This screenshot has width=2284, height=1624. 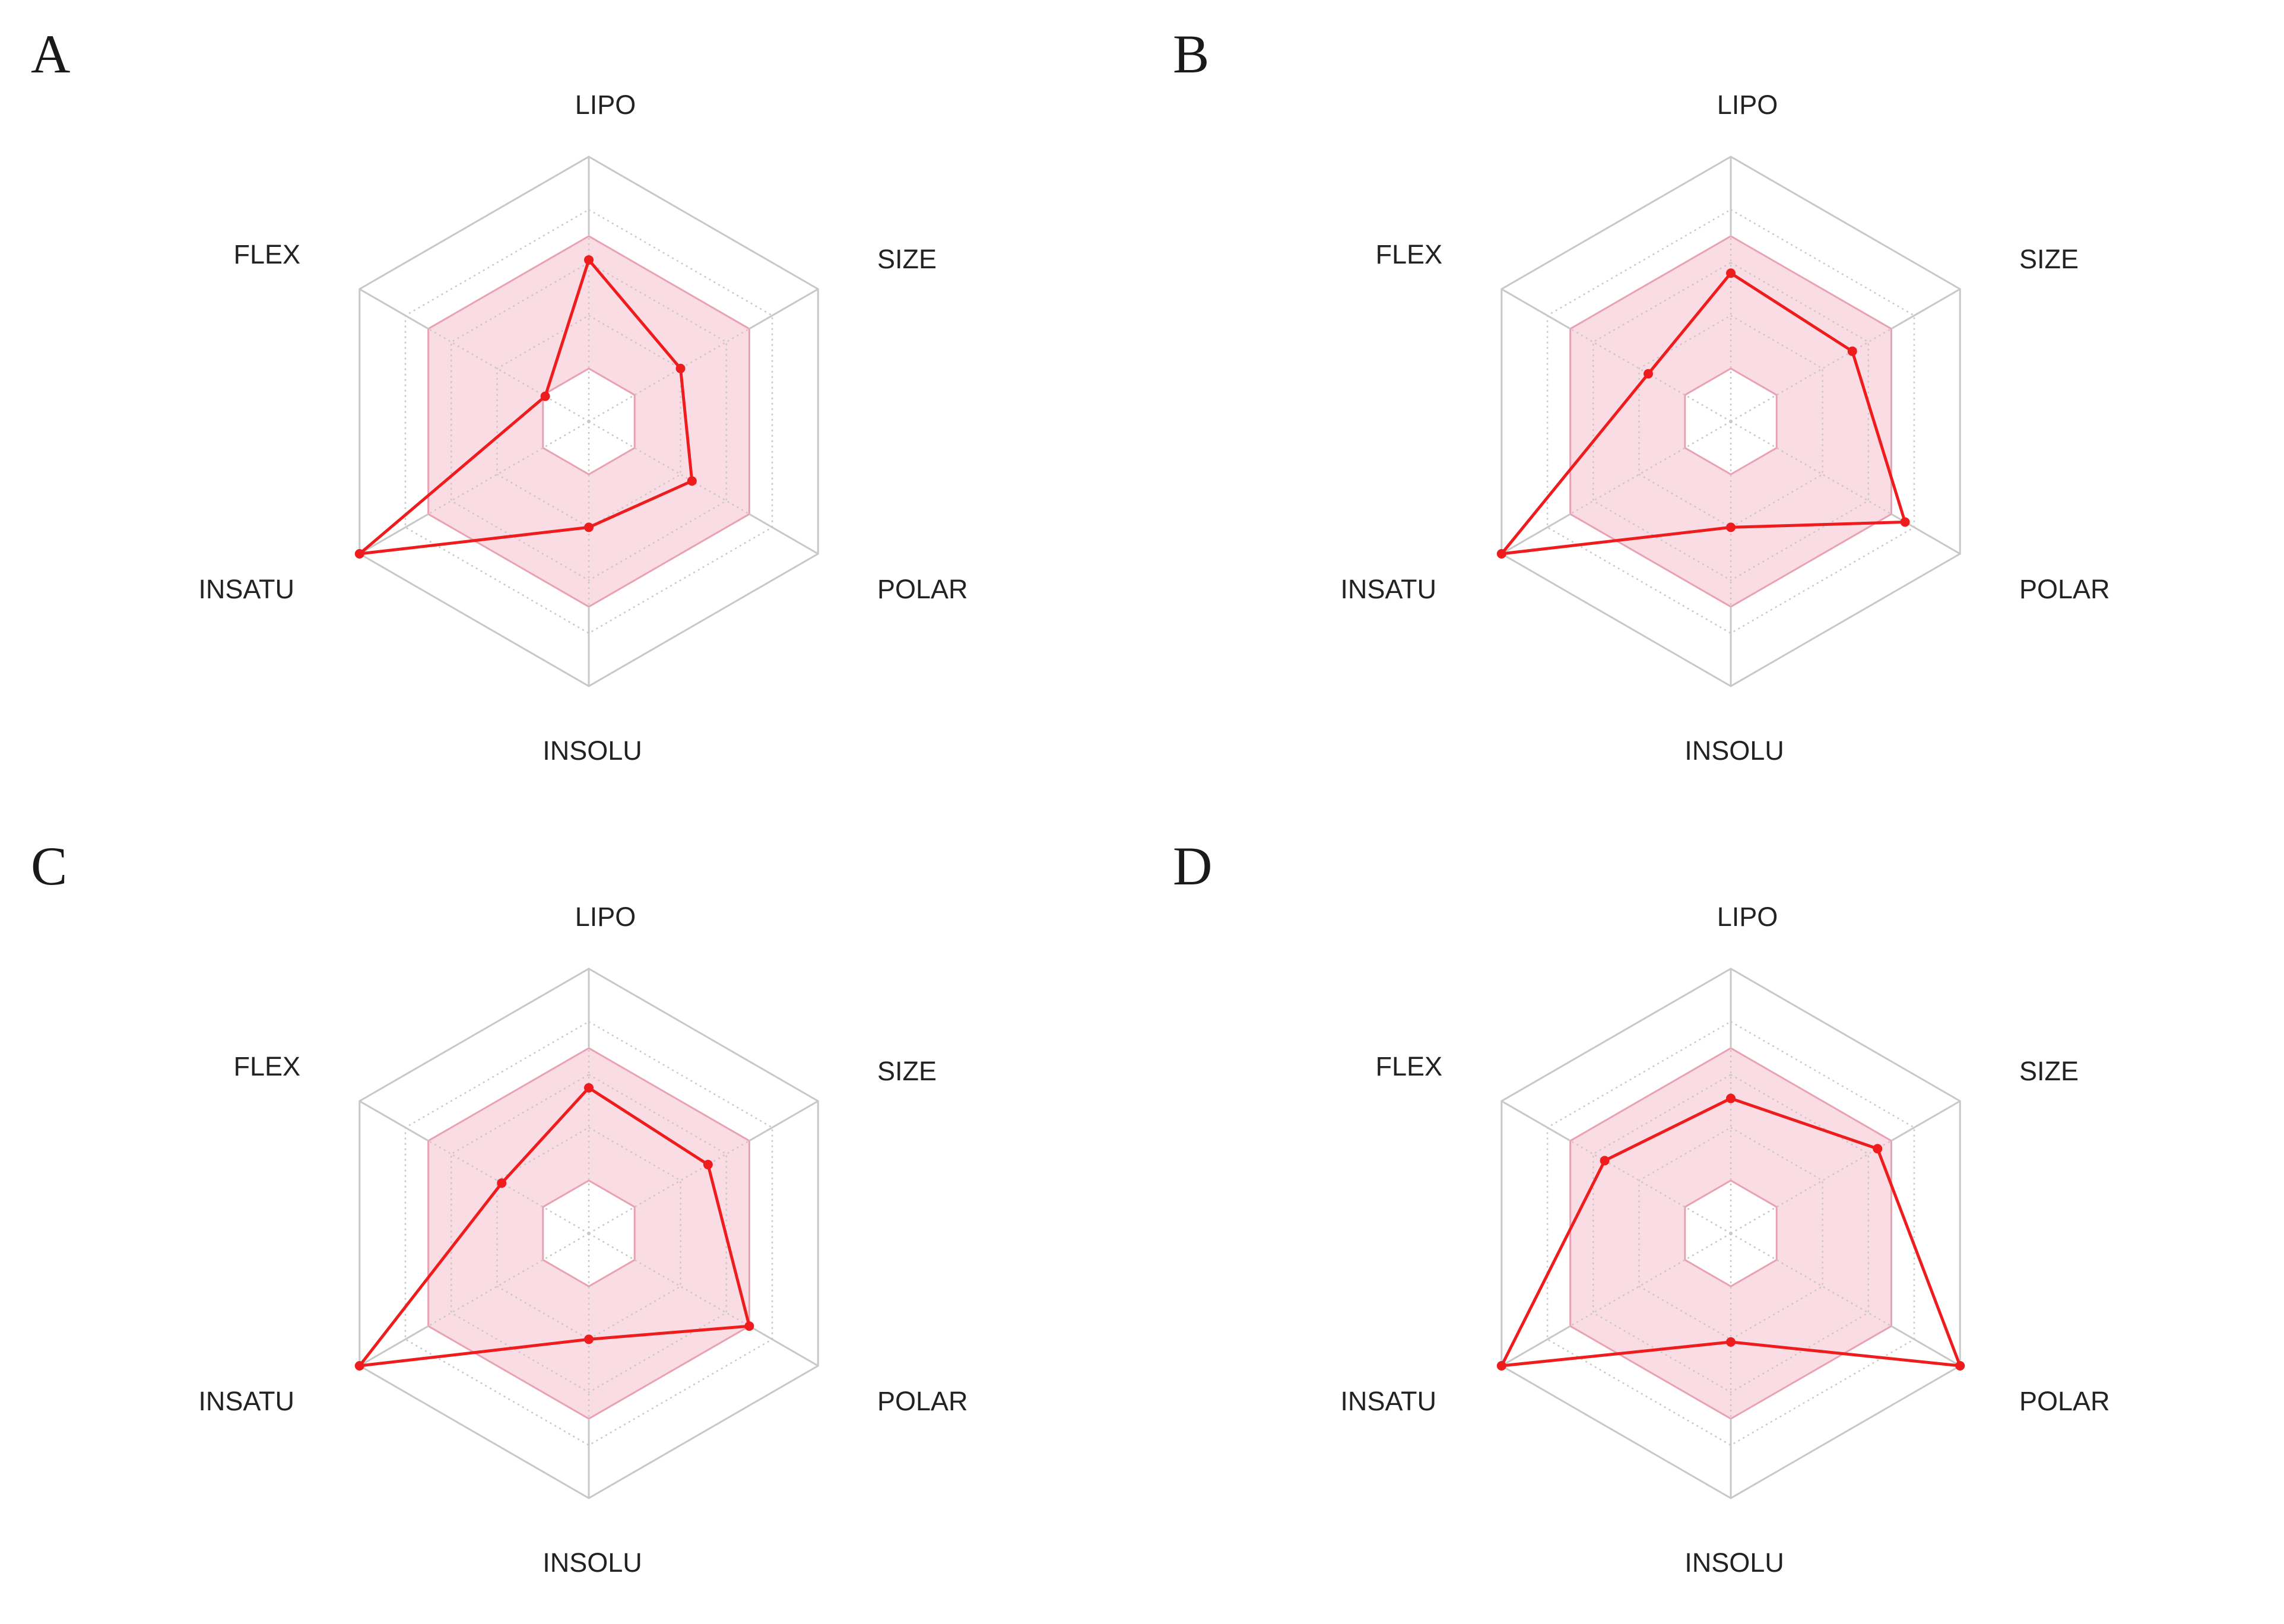 What do you see at coordinates (50, 54) in the screenshot?
I see `panel-letter: A` at bounding box center [50, 54].